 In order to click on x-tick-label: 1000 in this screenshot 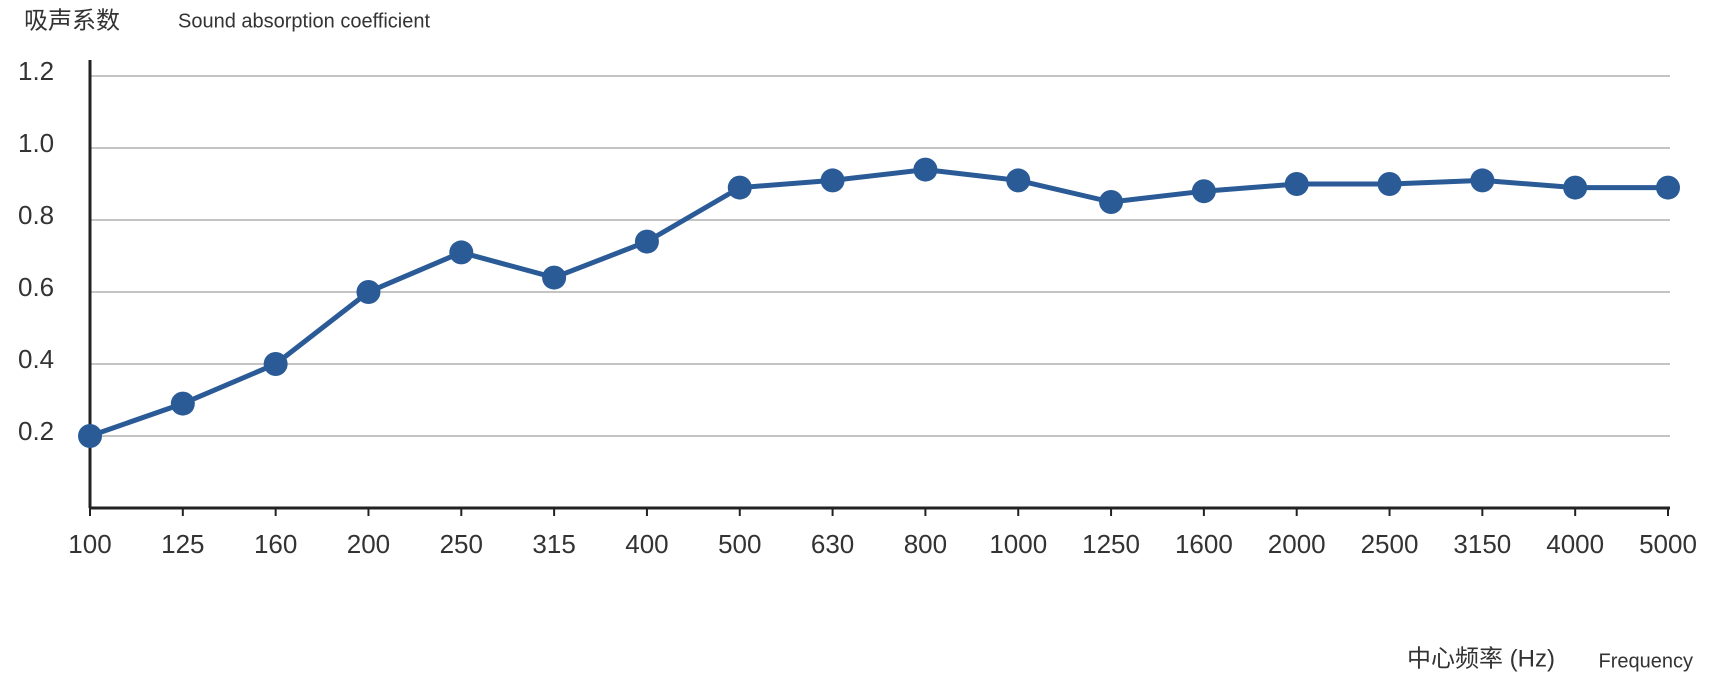, I will do `click(1018, 544)`.